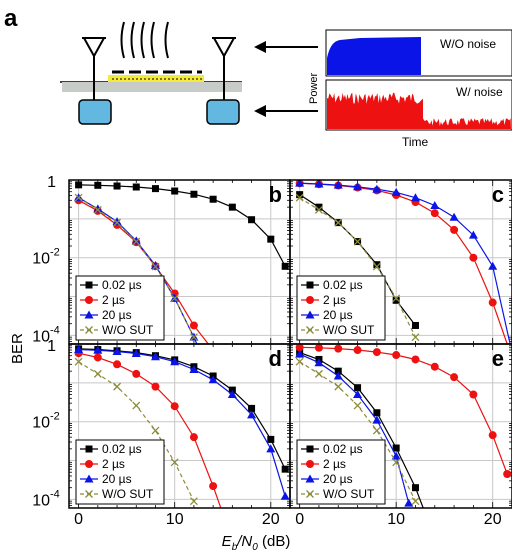 This screenshot has width=512, height=556. I want to click on x-tick-label: 0, so click(78, 519).